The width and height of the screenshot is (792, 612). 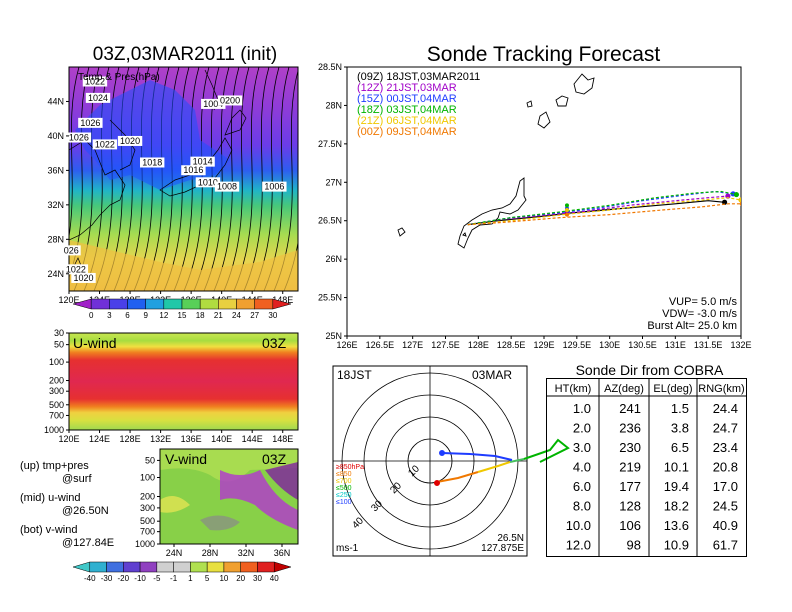 I want to click on track-x-tick: 131.5E, so click(x=708, y=345).